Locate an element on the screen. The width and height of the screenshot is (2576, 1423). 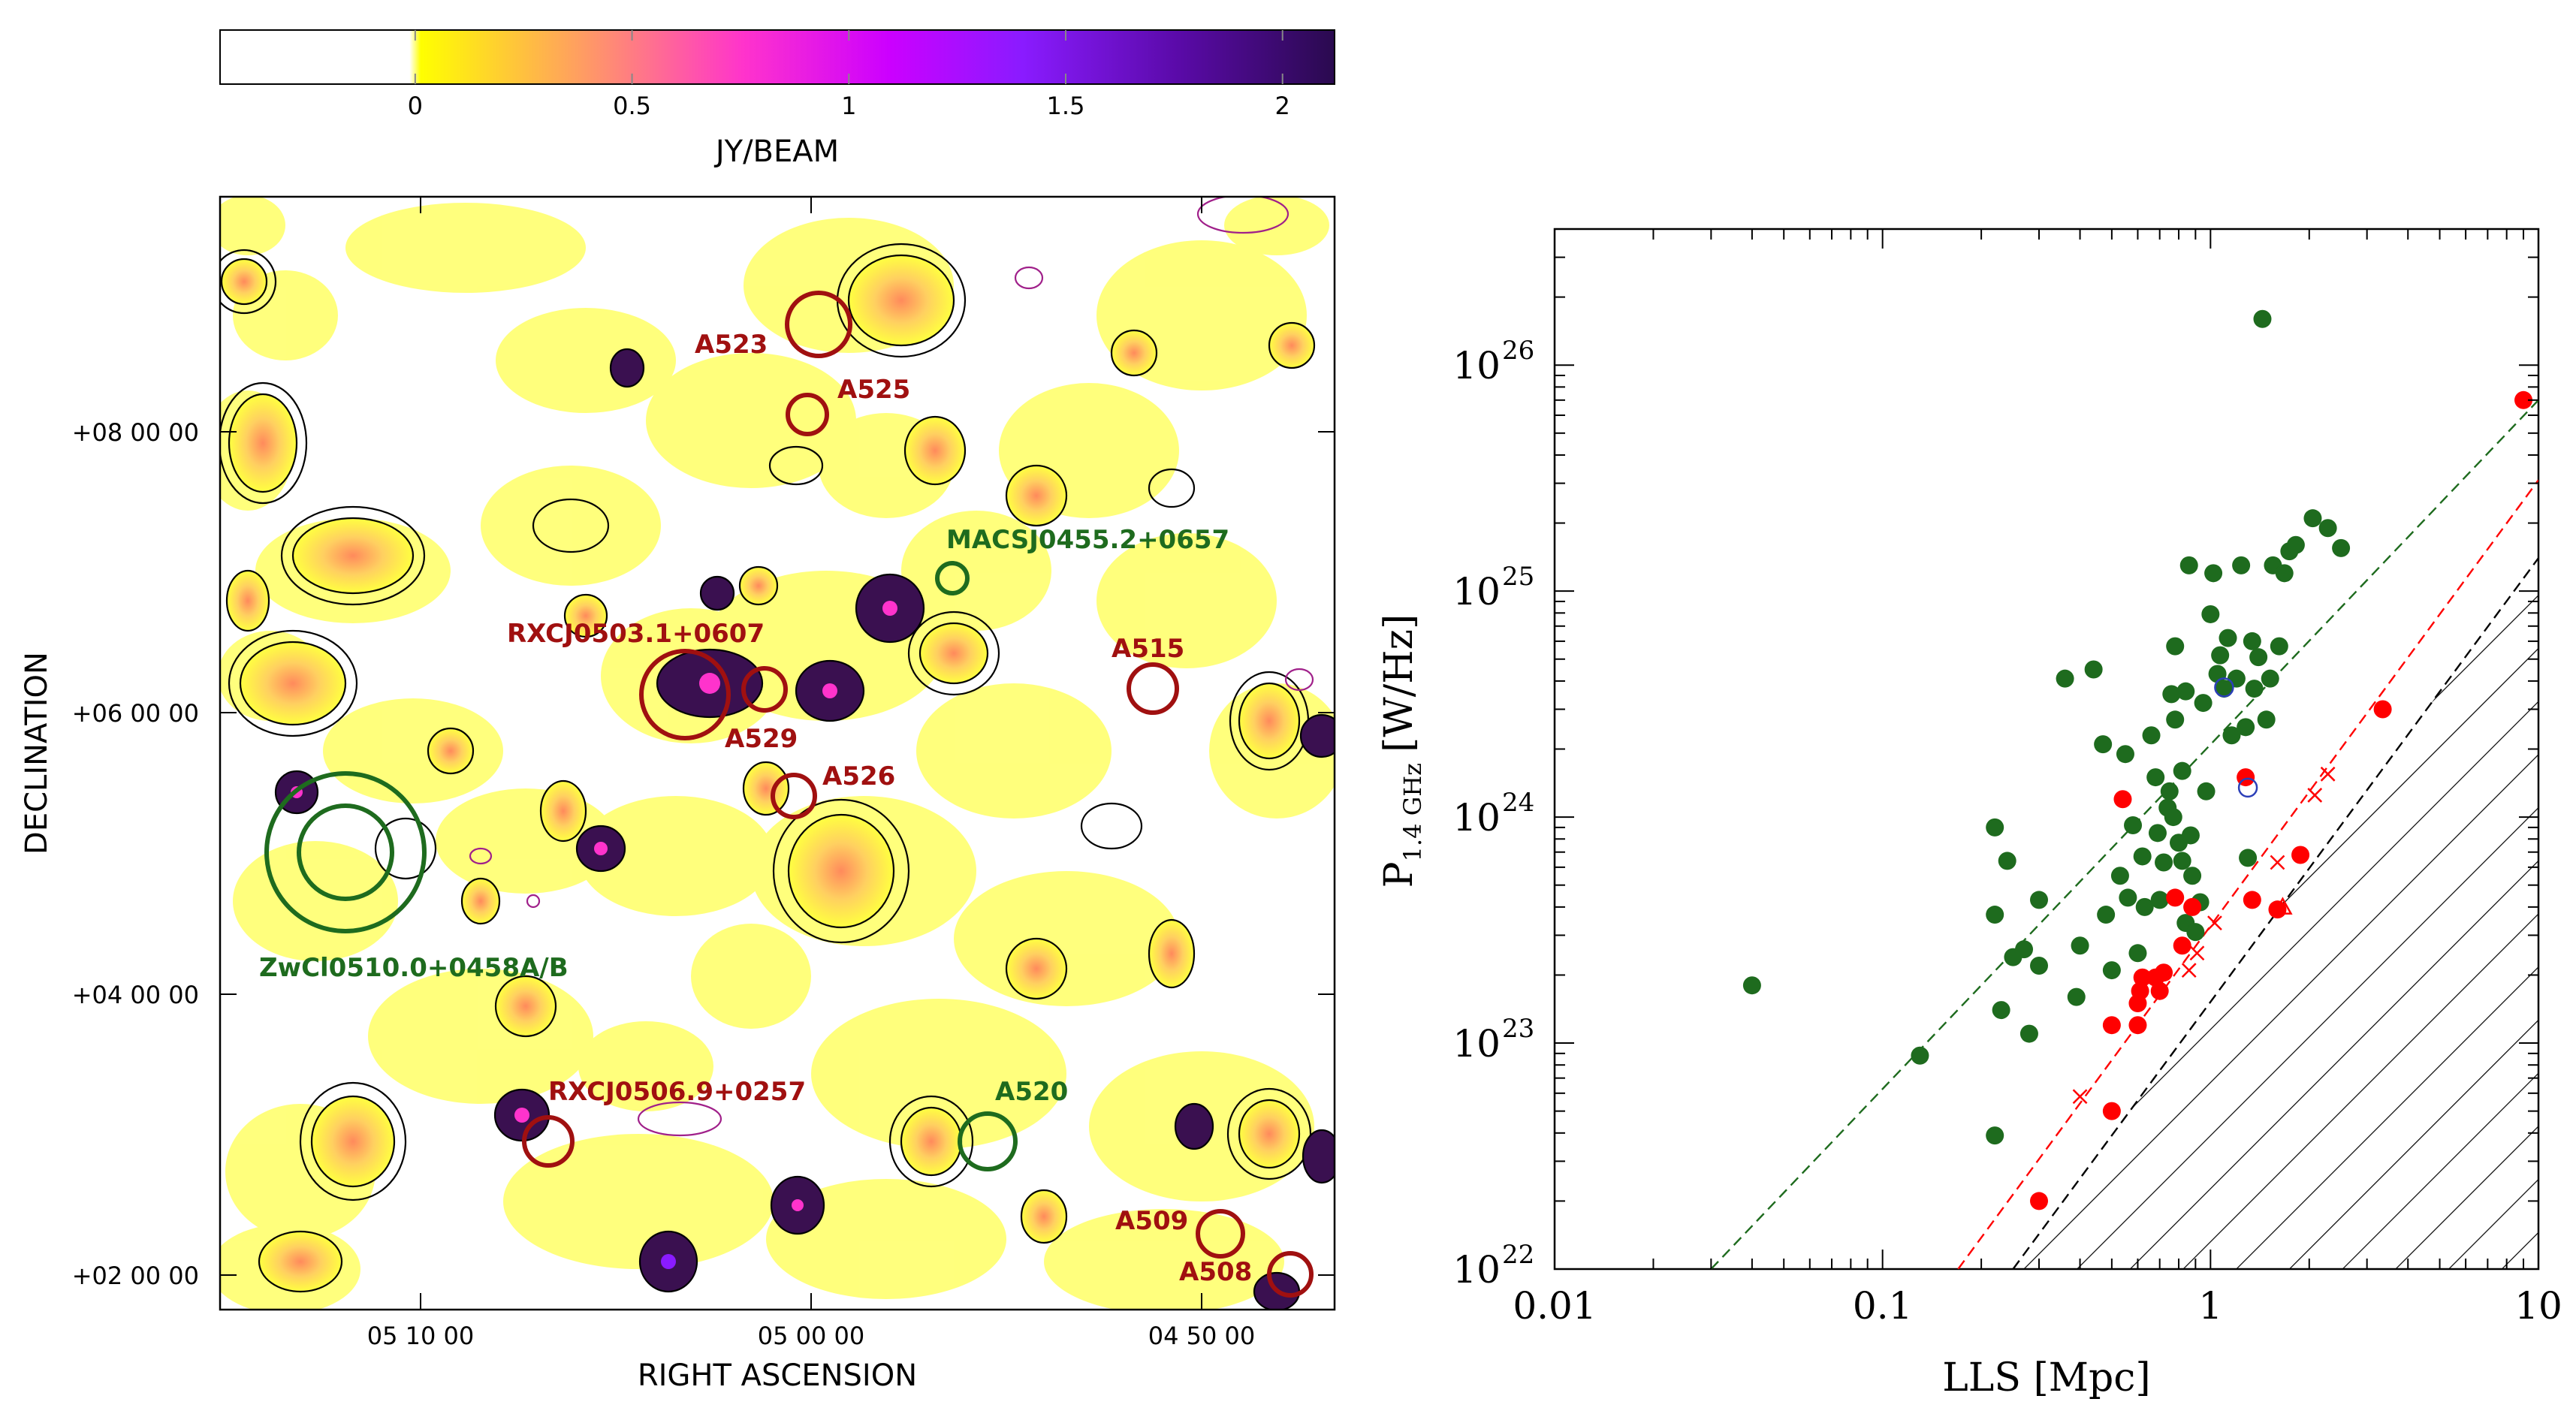
cluster-marker-a525 is located at coordinates (807, 414).